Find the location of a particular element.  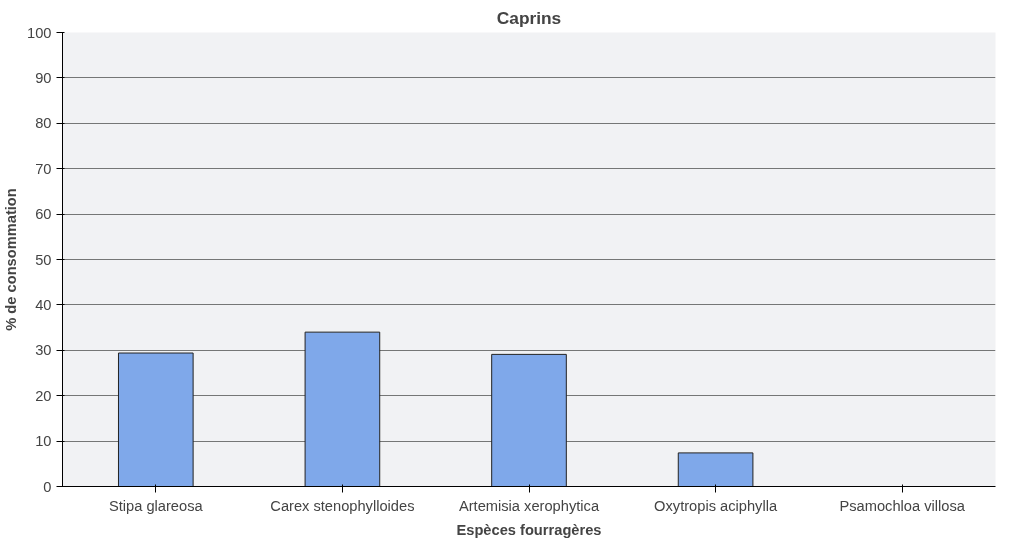

y-tick-label: 90 is located at coordinates (43, 77).